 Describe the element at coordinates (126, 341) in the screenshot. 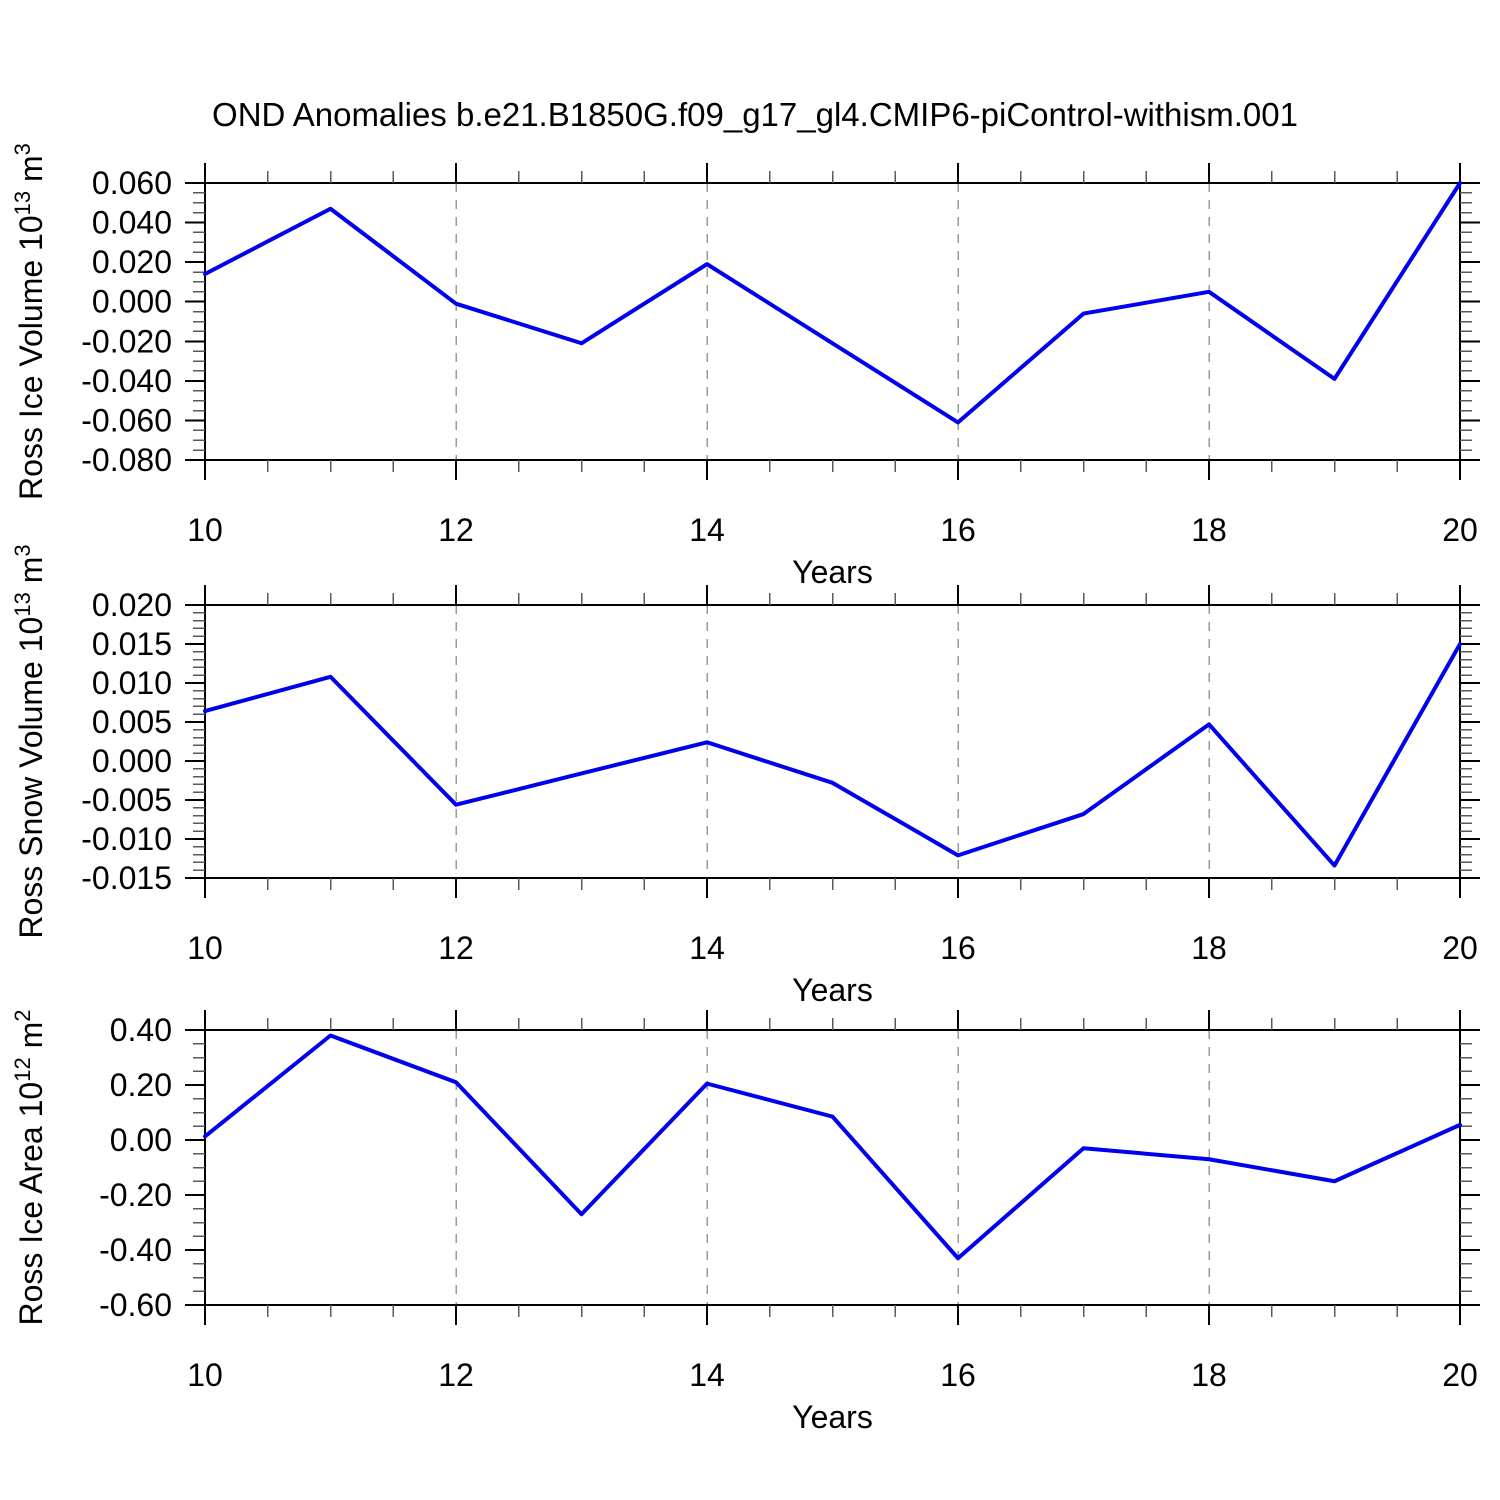

I see `y-tick-label: -0.020` at that location.